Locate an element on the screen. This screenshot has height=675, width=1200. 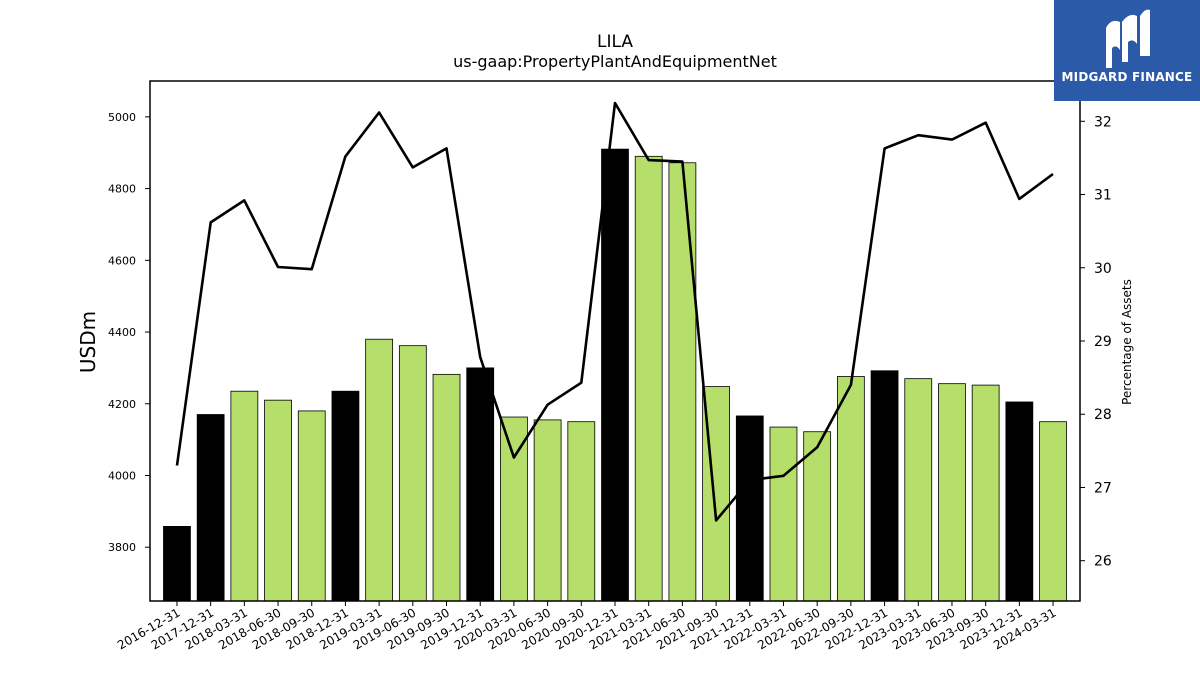
right-axis-ticks: 26 27 28 29 30 31 32 is located at coordinates (1096, 342).